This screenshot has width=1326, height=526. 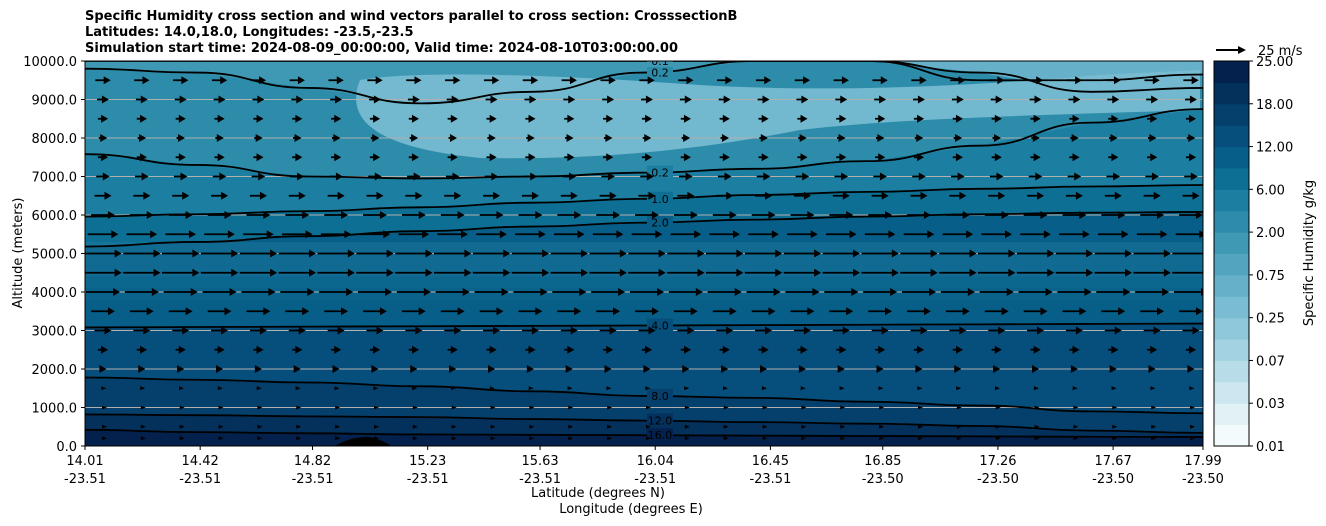 What do you see at coordinates (312, 461) in the screenshot?
I see `x-tick-label-lat: 14.82` at bounding box center [312, 461].